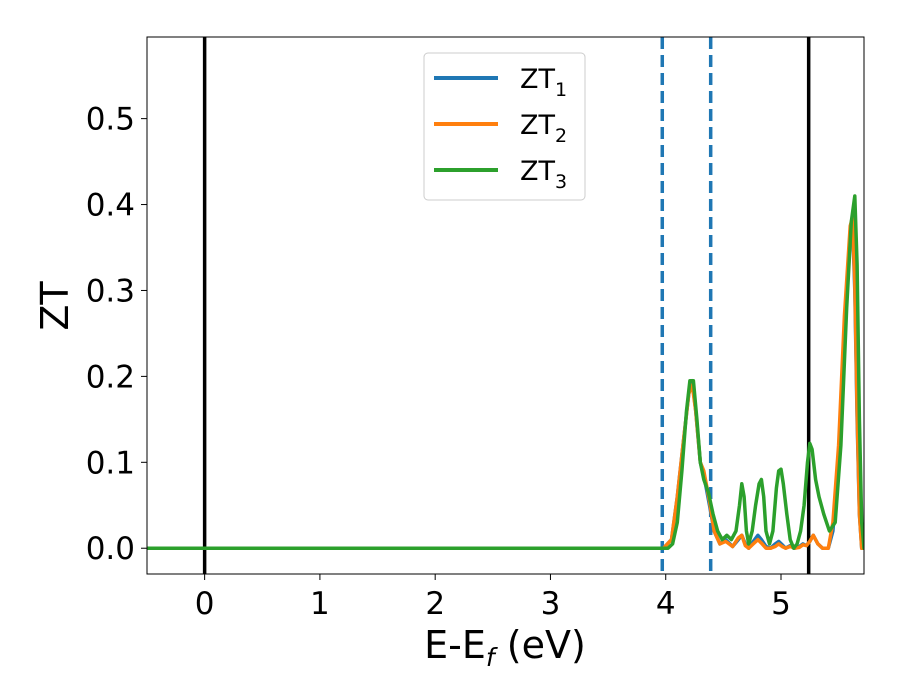 The height and width of the screenshot is (700, 900). Describe the element at coordinates (110, 463) in the screenshot. I see `y-tick-label: 0.1` at that location.